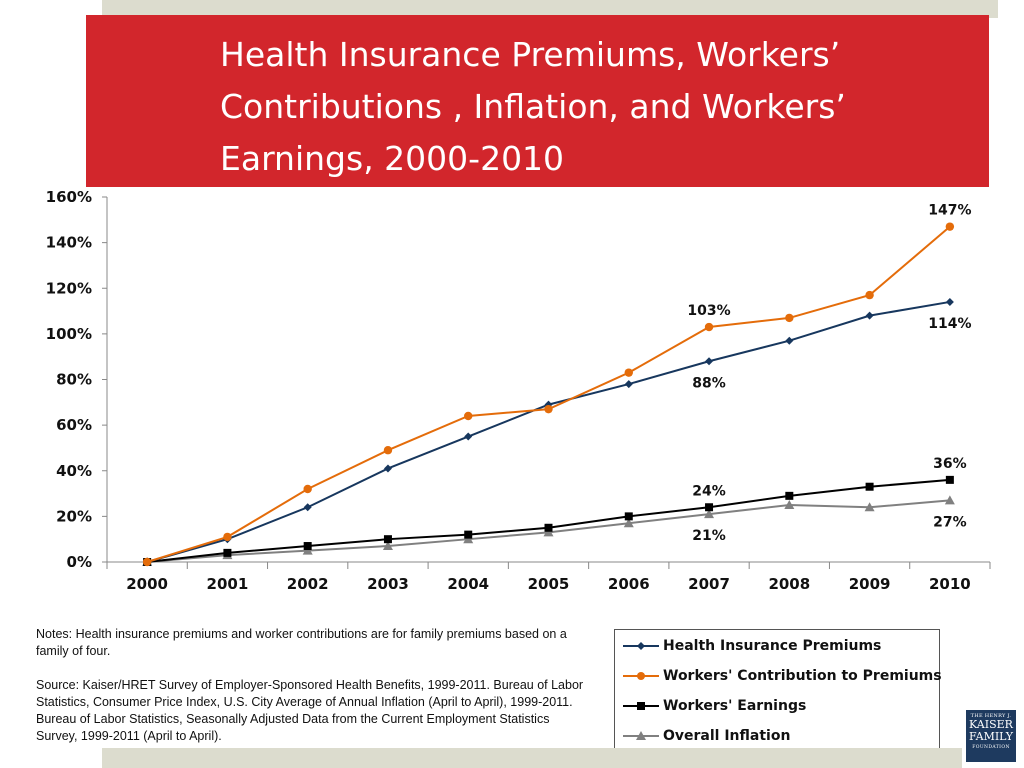 The height and width of the screenshot is (768, 1024). What do you see at coordinates (735, 706) in the screenshot?
I see `legend-label: Workers' Earnings` at bounding box center [735, 706].